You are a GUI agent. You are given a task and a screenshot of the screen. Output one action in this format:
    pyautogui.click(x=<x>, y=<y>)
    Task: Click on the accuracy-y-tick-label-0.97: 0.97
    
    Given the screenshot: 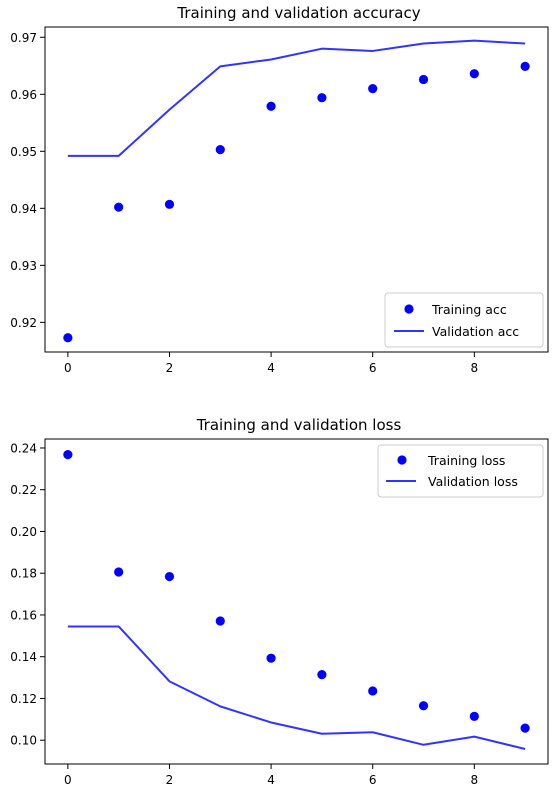 What is the action you would take?
    pyautogui.click(x=23, y=38)
    